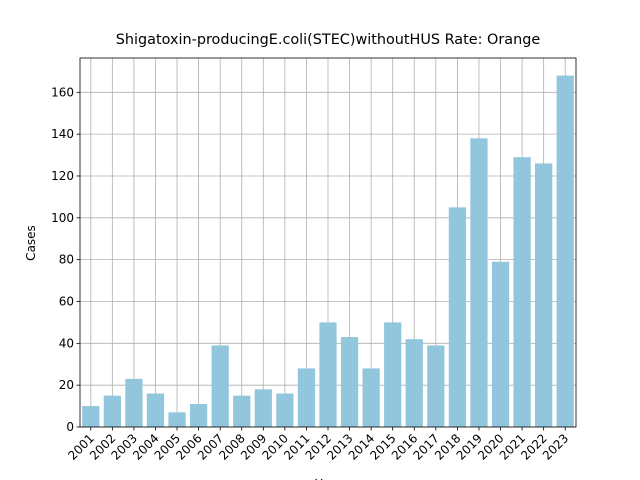 The width and height of the screenshot is (640, 480). Describe the element at coordinates (66, 260) in the screenshot. I see `y-tick-label: 80` at that location.